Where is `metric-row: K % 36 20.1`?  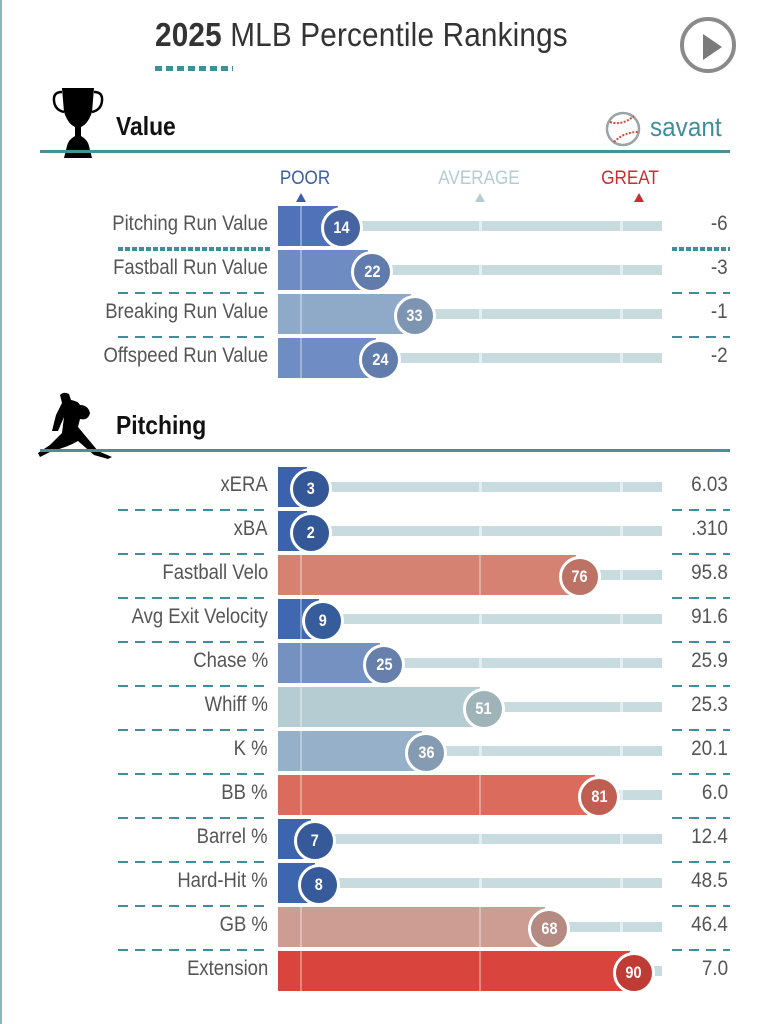
metric-row: K % 36 20.1 is located at coordinates (379, 752).